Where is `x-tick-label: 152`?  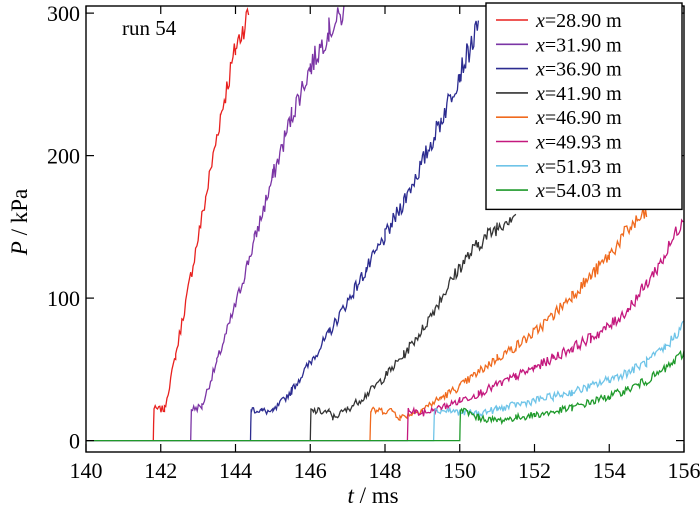
x-tick-label: 152 is located at coordinates (534, 470).